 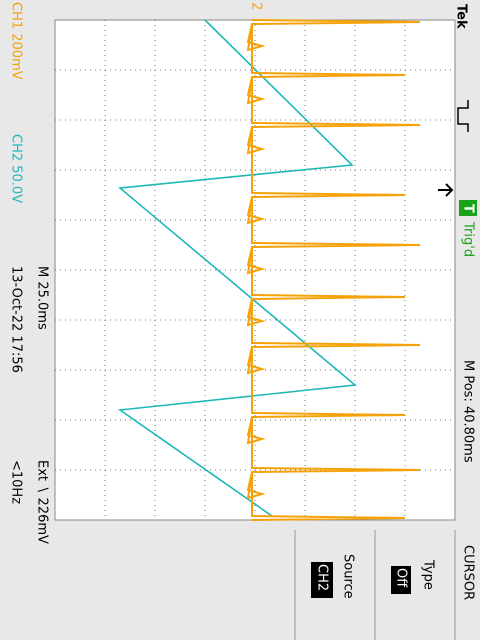 I want to click on ch1-scale: CH1 200mV, so click(x=16, y=41).